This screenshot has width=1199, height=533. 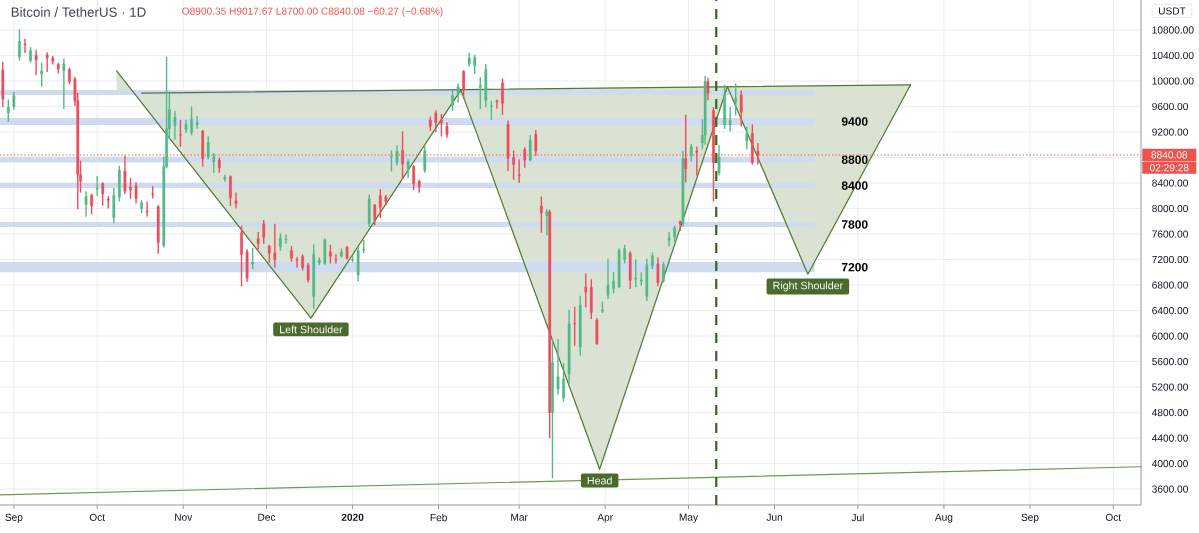 What do you see at coordinates (1170, 489) in the screenshot?
I see `y-tick-label: 3600.00` at bounding box center [1170, 489].